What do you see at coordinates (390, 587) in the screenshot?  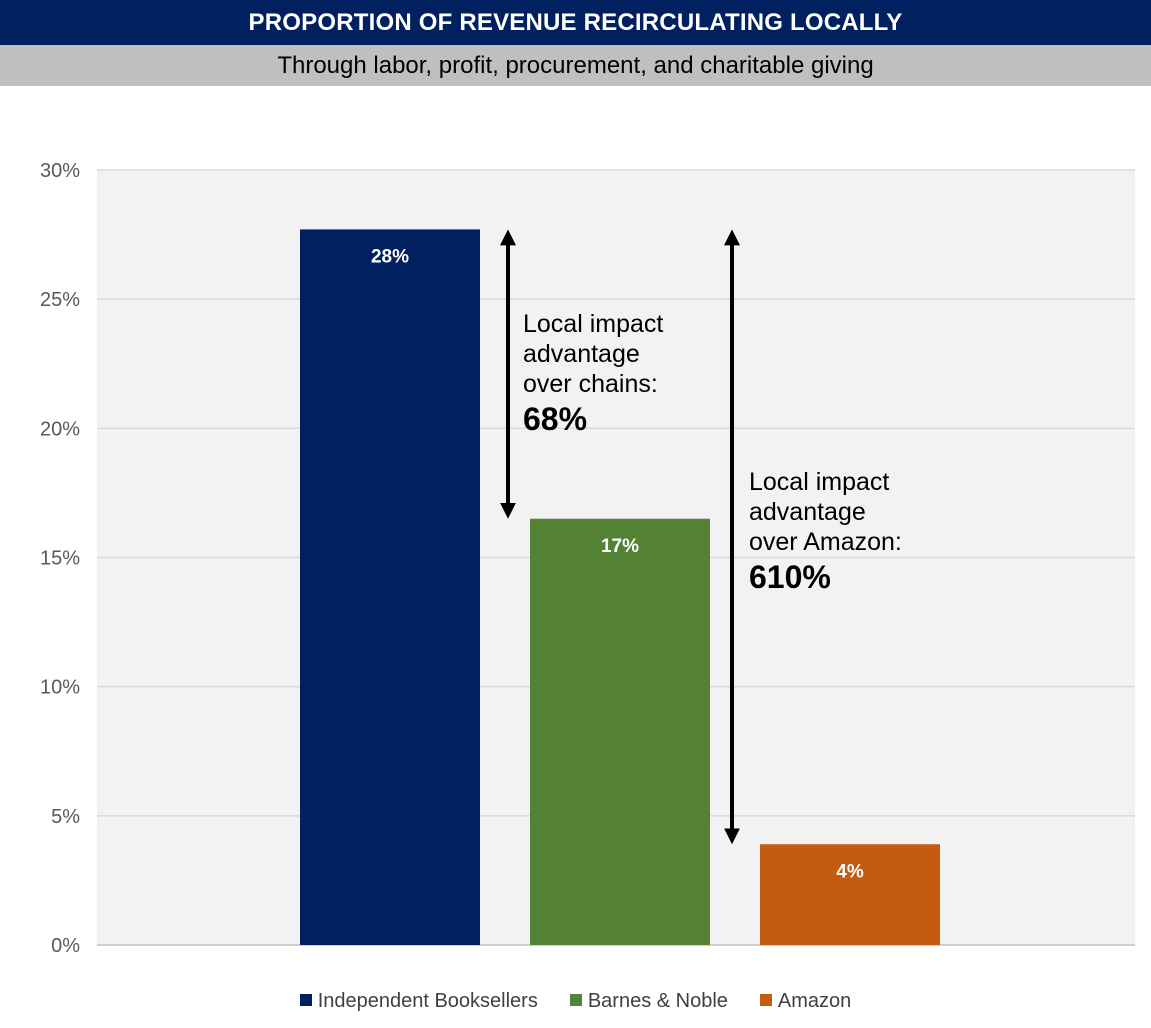 I see `bar-independent-booksellers` at bounding box center [390, 587].